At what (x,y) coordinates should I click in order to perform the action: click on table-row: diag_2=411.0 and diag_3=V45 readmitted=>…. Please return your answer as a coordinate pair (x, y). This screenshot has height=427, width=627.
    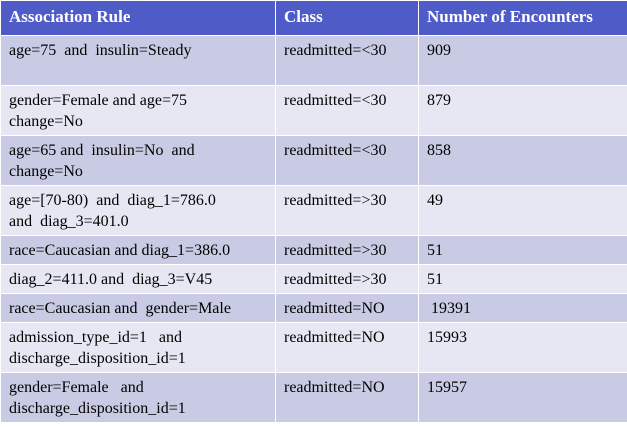
    Looking at the image, I should click on (313, 279).